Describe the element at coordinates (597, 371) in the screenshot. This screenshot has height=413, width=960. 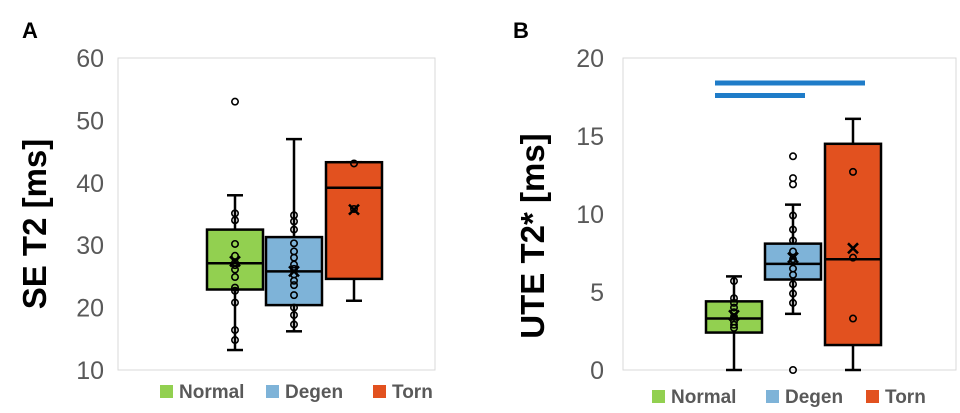
I see `y-tick-label: 0` at that location.